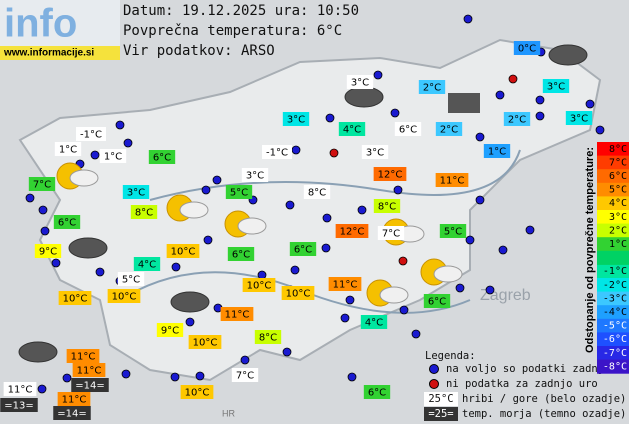 The height and width of the screenshot is (424, 629). What do you see at coordinates (618, 162) in the screenshot?
I see `scale-label: 7°C` at bounding box center [618, 162].